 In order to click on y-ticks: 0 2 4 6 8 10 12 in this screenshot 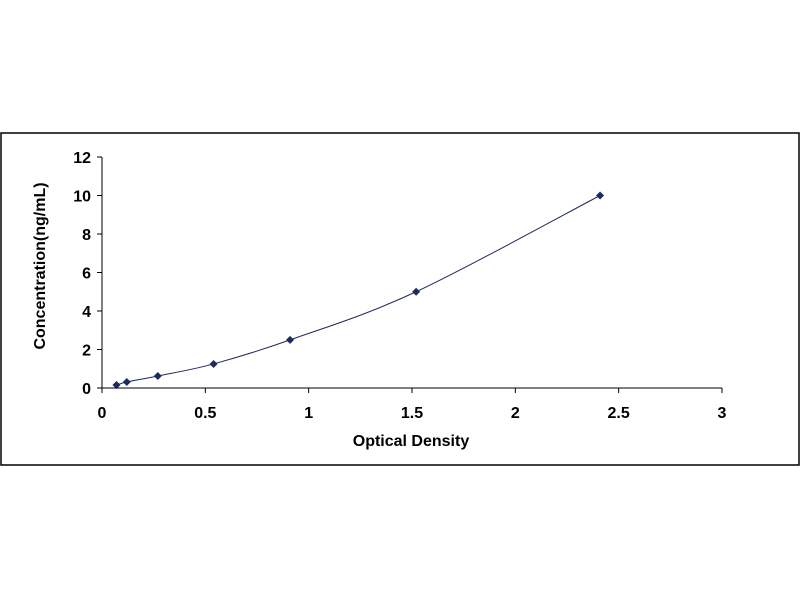, I will do `click(87, 274)`.